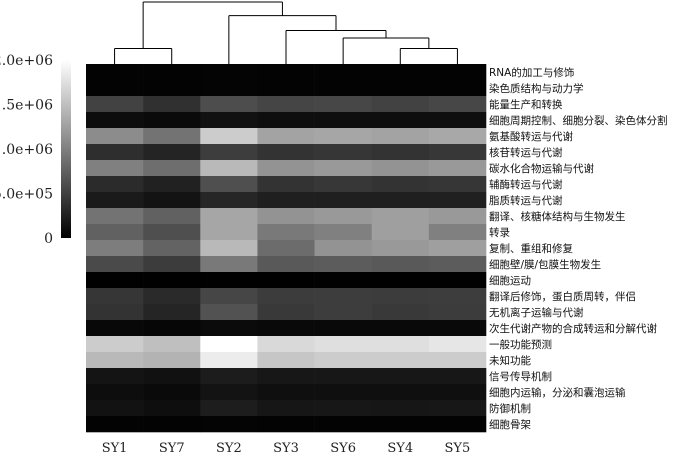 The height and width of the screenshot is (456, 677). What do you see at coordinates (66, 149) in the screenshot?
I see `colorbar` at bounding box center [66, 149].